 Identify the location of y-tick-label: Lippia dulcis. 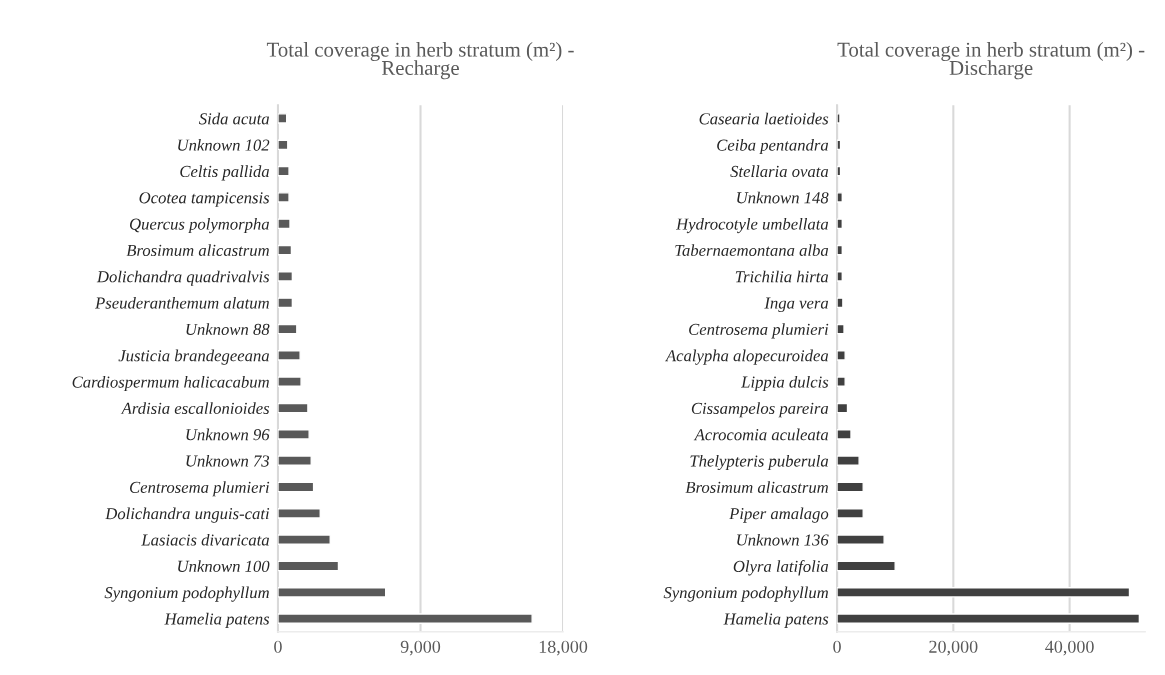
(785, 383).